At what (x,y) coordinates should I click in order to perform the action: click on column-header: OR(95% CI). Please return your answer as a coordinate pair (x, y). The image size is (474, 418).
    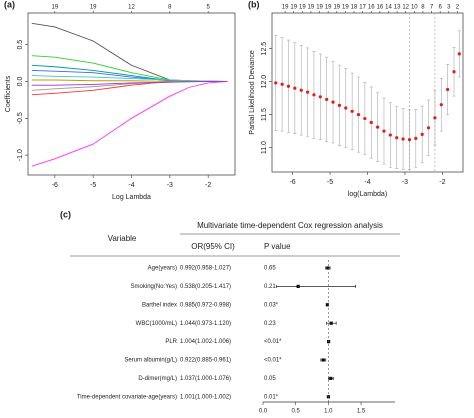
    Looking at the image, I should click on (213, 246).